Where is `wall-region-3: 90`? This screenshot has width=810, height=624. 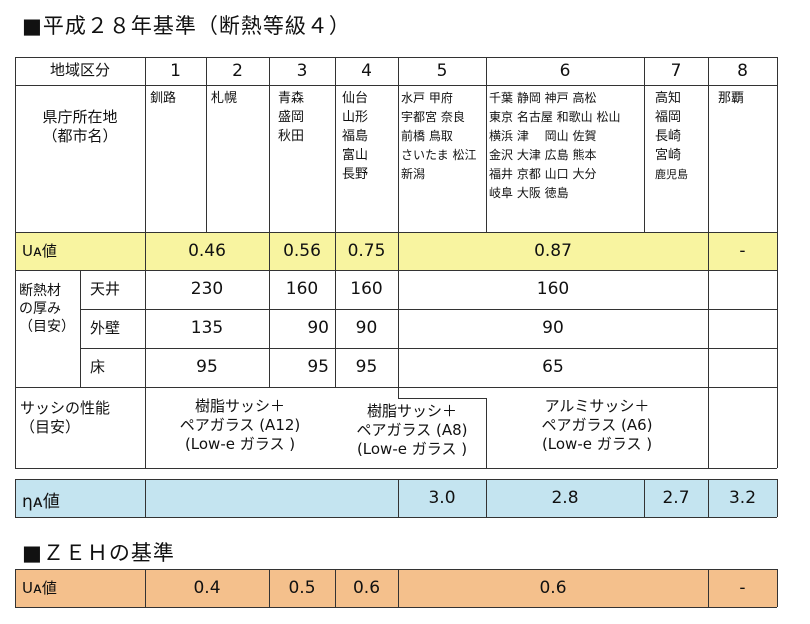 wall-region-3: 90 is located at coordinates (318, 328).